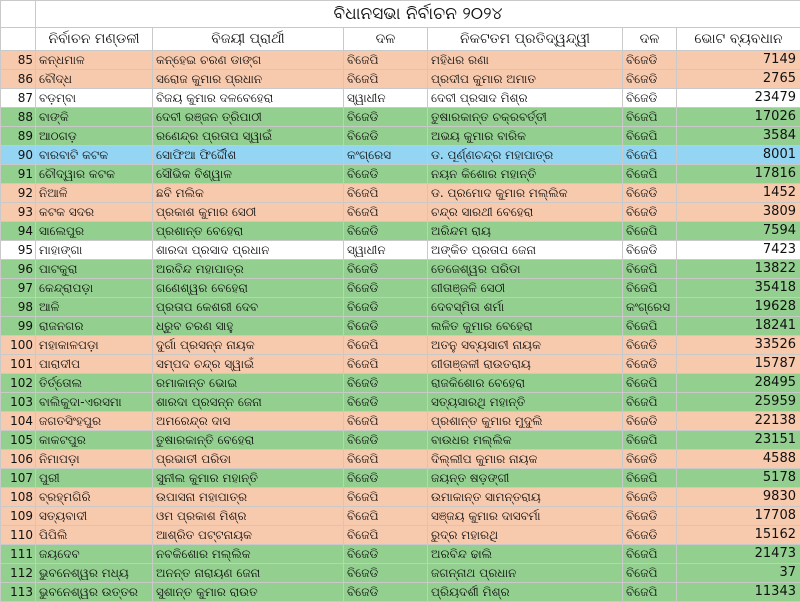 The width and height of the screenshot is (800, 602). I want to click on vote-margin-cell: 15787, so click(738, 364).